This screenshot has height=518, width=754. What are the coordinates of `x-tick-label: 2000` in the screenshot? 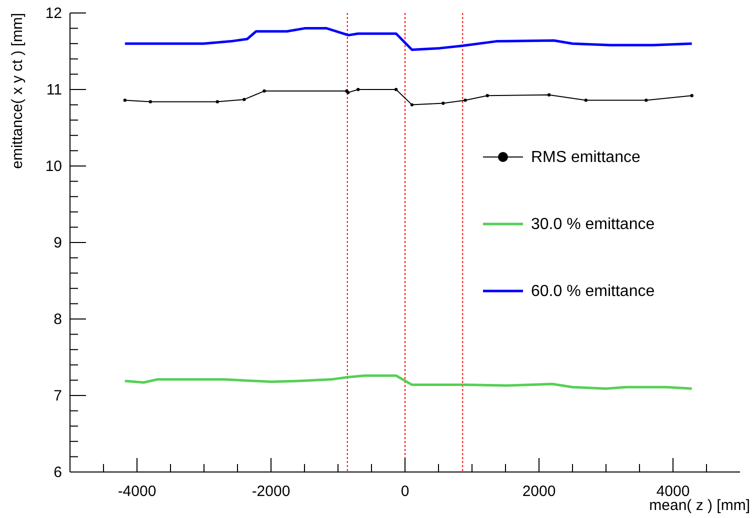 It's located at (539, 491).